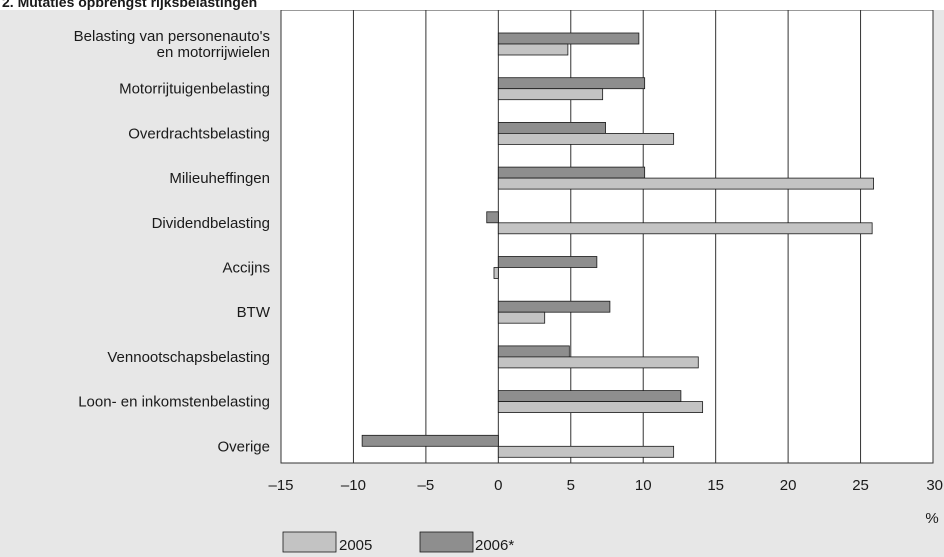  Describe the element at coordinates (174, 402) in the screenshot. I see `category-label: Loon- en inkomstenbelasting` at that location.